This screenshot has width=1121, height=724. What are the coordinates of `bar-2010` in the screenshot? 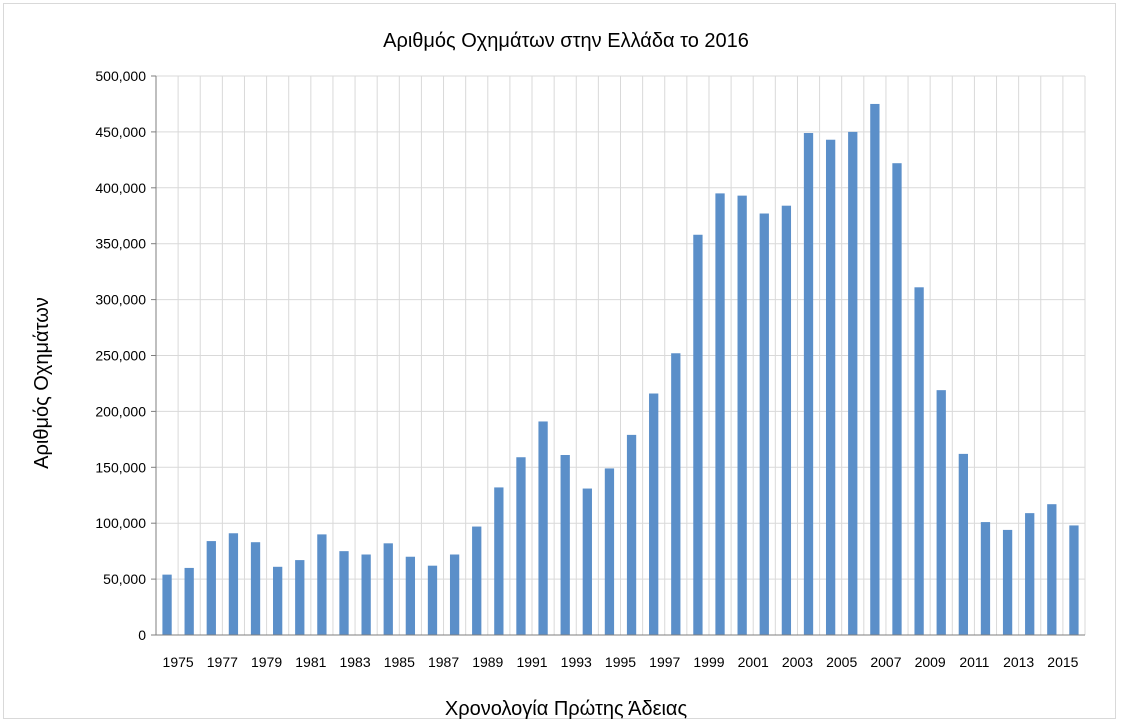 It's located at (941, 512).